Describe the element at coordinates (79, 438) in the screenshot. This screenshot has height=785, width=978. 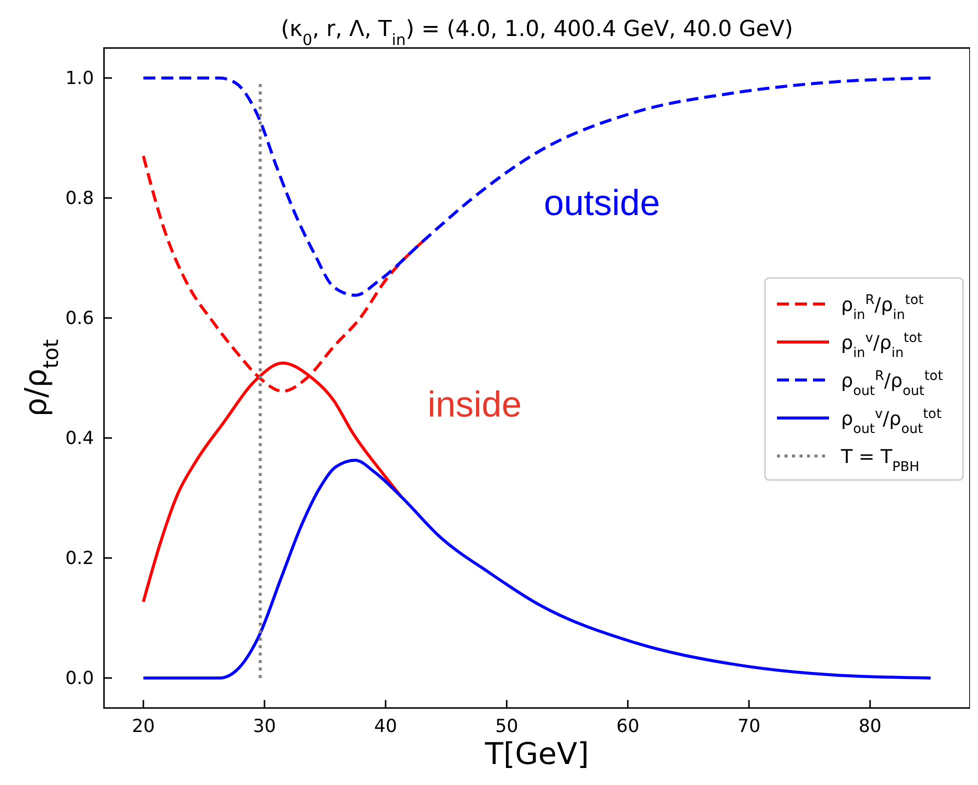
I see `y-tick-label: 0.4` at that location.